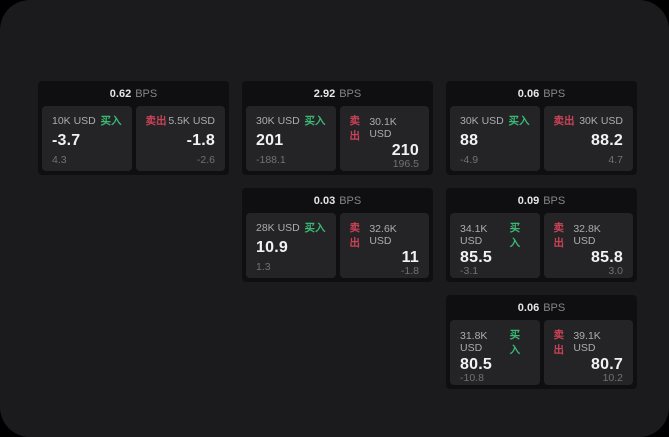 The width and height of the screenshot is (669, 437). I want to click on buy-panel: 10K USD 买入 -3.7 4.3, so click(87, 138).